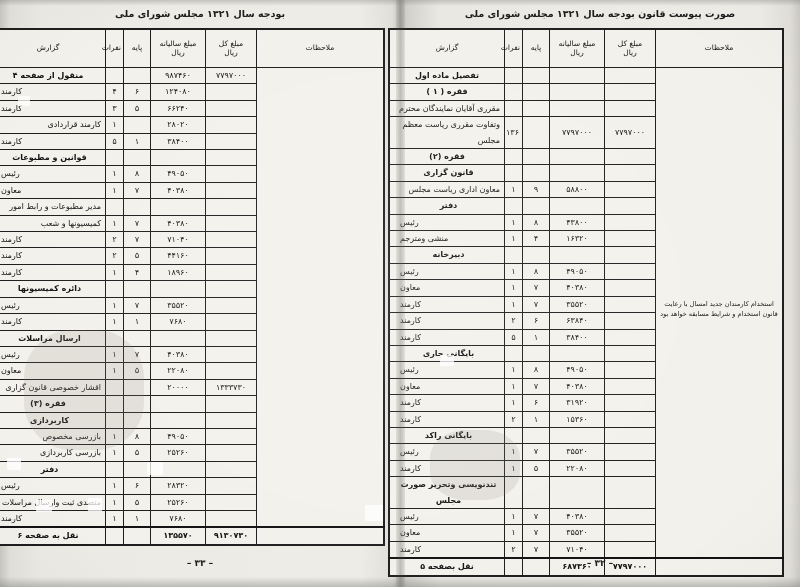 The image size is (800, 587). Describe the element at coordinates (446, 75) in the screenshot. I see `cell-report: تفصیل ماده اول` at that location.